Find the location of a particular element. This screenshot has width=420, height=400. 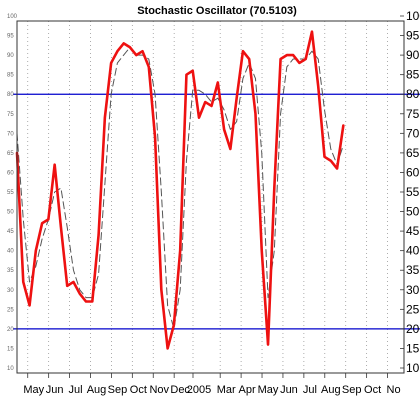

y-tick-label: 15 is located at coordinates (413, 348).